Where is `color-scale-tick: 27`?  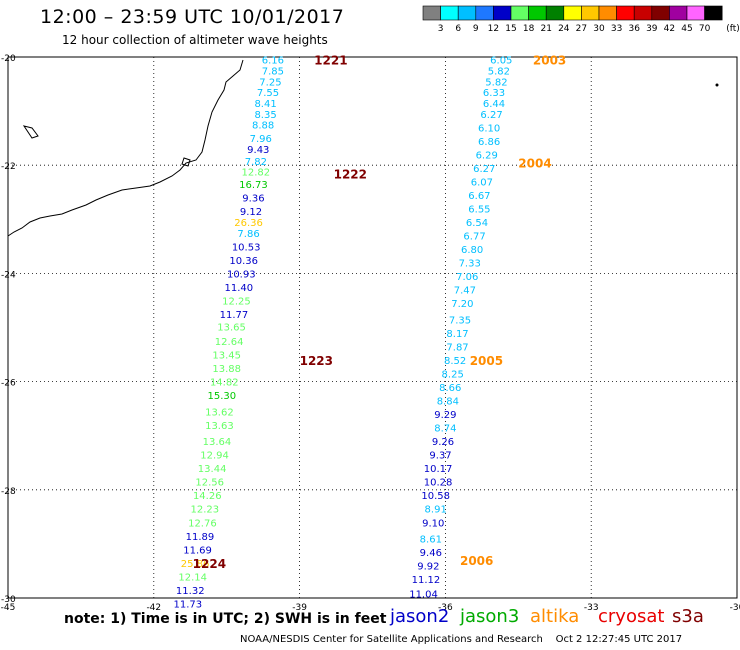
color-scale-tick: 27 is located at coordinates (581, 29).